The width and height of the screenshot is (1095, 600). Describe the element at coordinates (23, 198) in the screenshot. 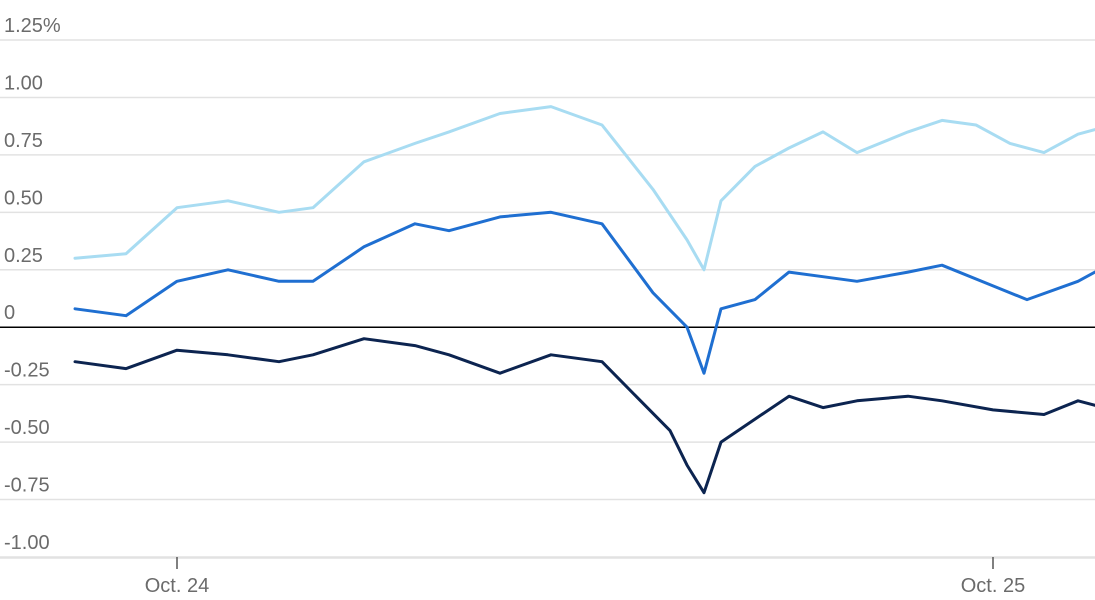

I see `y-tick-label: 0.50` at that location.